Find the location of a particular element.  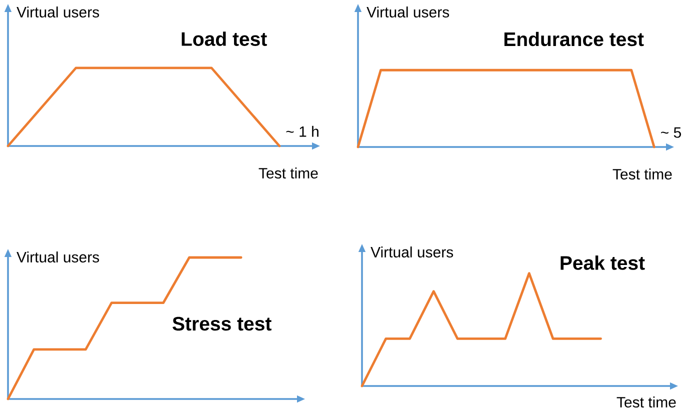

text: Stress test is located at coordinates (222, 323).